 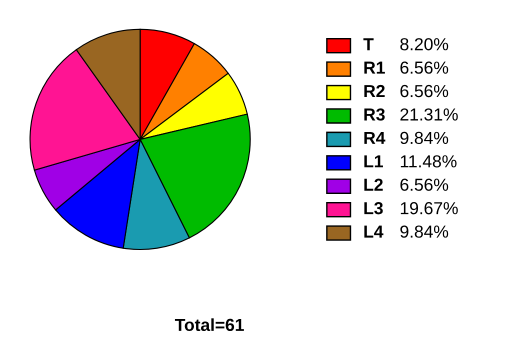 I want to click on data-label: 19.67%, so click(x=429, y=208).